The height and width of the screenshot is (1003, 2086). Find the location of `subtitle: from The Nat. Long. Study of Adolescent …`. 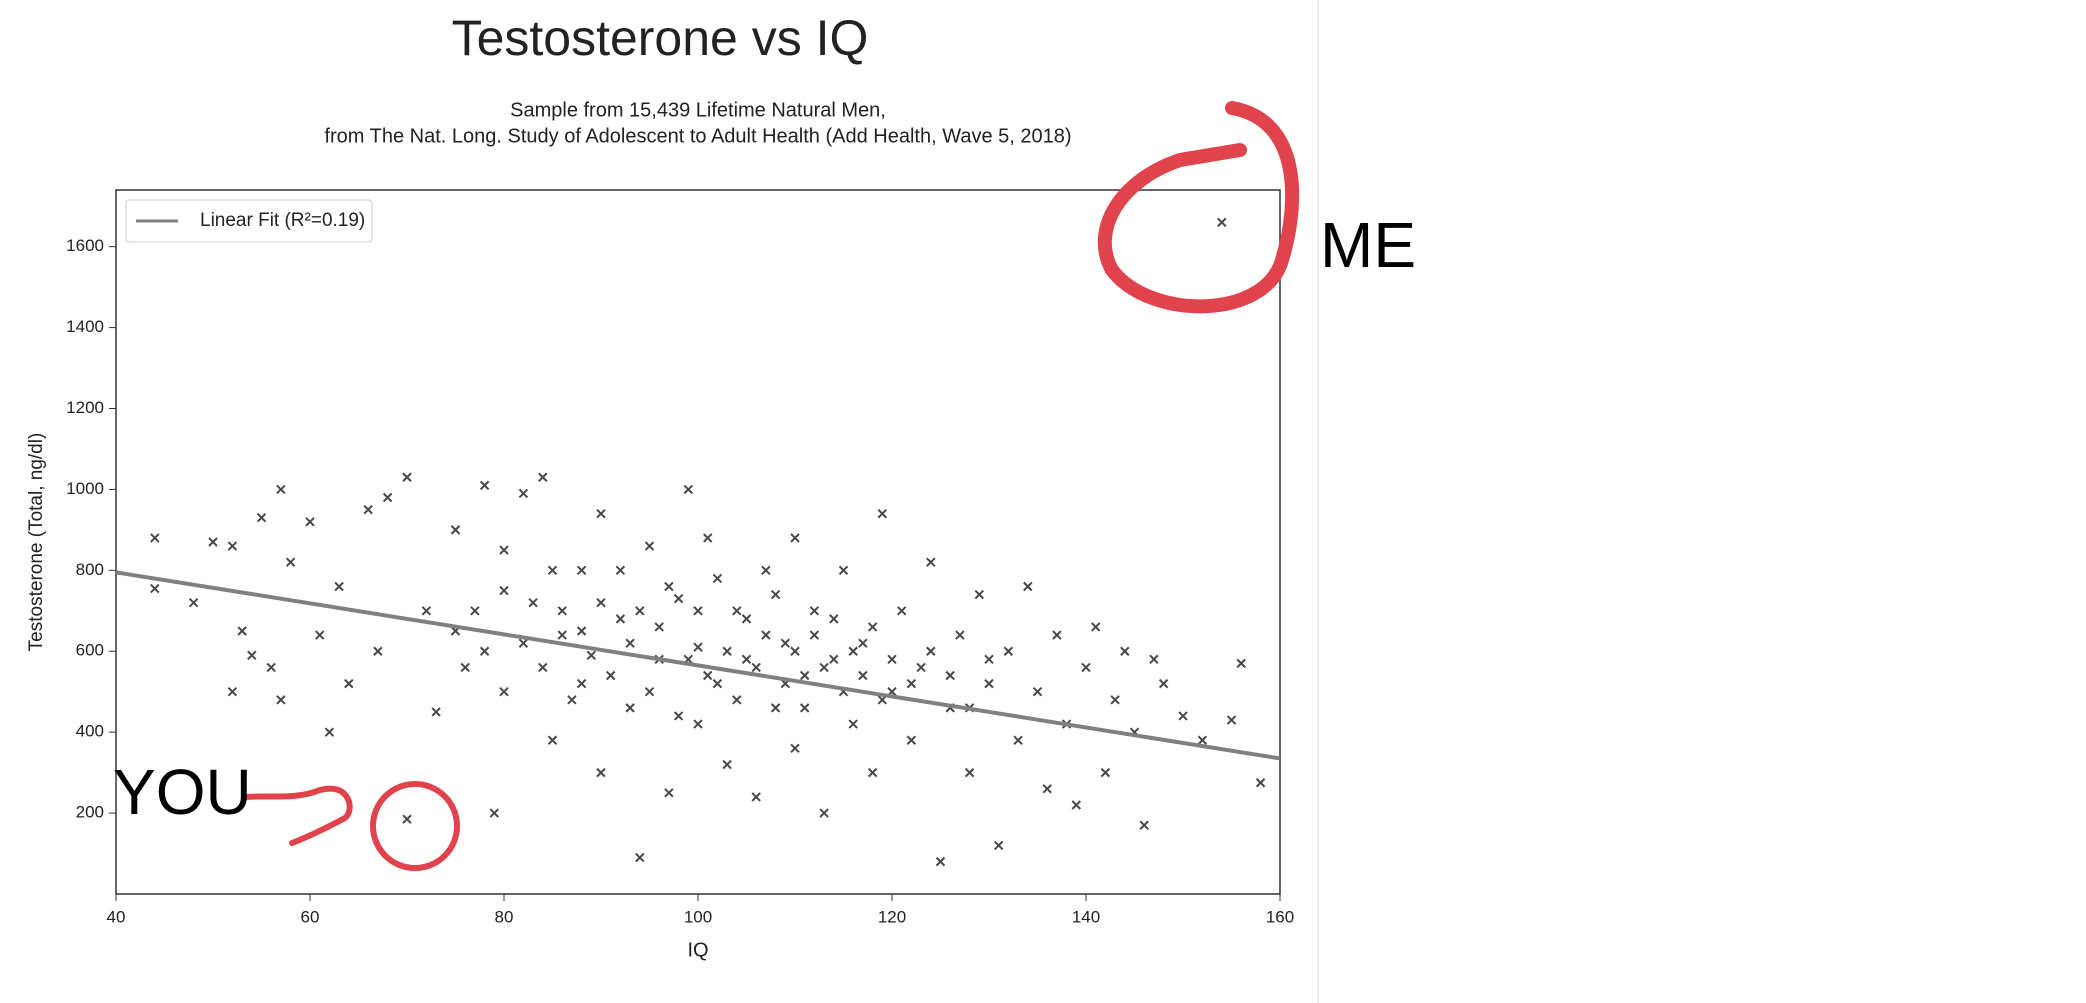

subtitle: from The Nat. Long. Study of Adolescent … is located at coordinates (697, 136).